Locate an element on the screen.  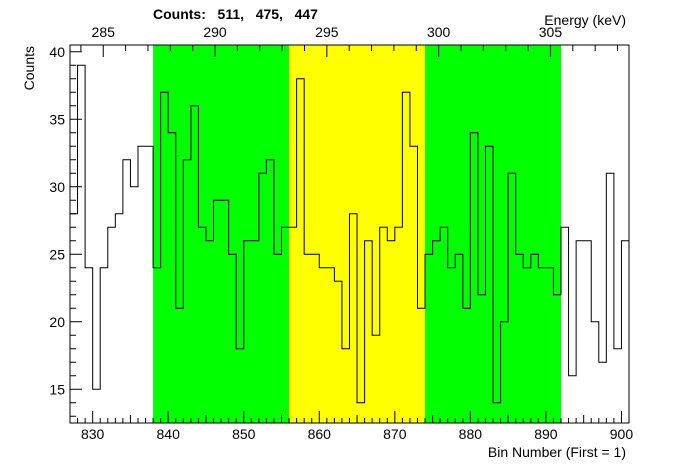
top-tick-label: 300 is located at coordinates (439, 32).